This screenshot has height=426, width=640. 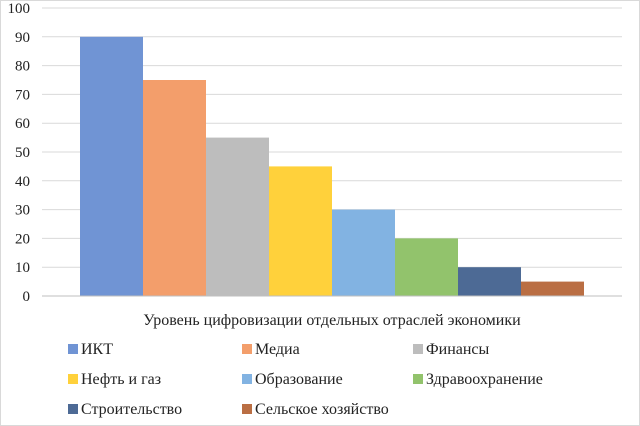 I want to click on legend-item: Финансы, so click(x=451, y=349).